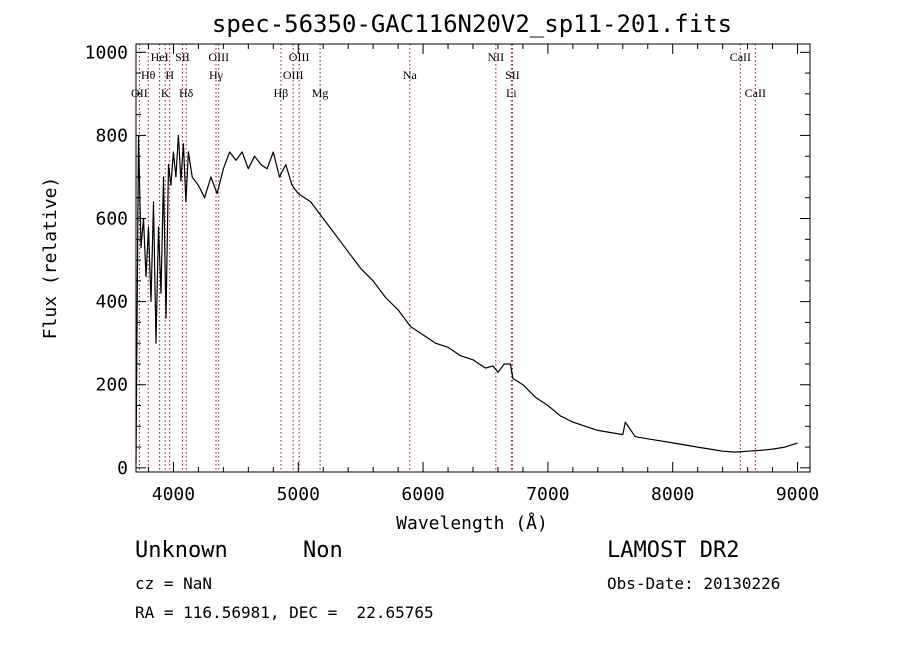 This screenshot has width=900, height=649. I want to click on x-tick-label: 8000, so click(672, 494).